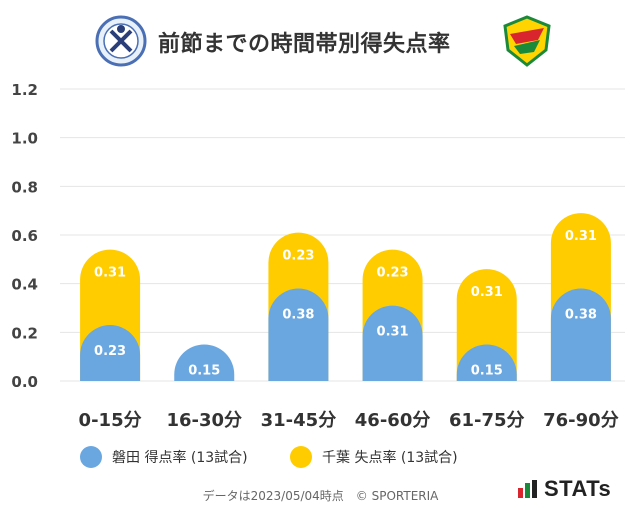  I want to click on x-category-label: 16-30分, so click(204, 420).